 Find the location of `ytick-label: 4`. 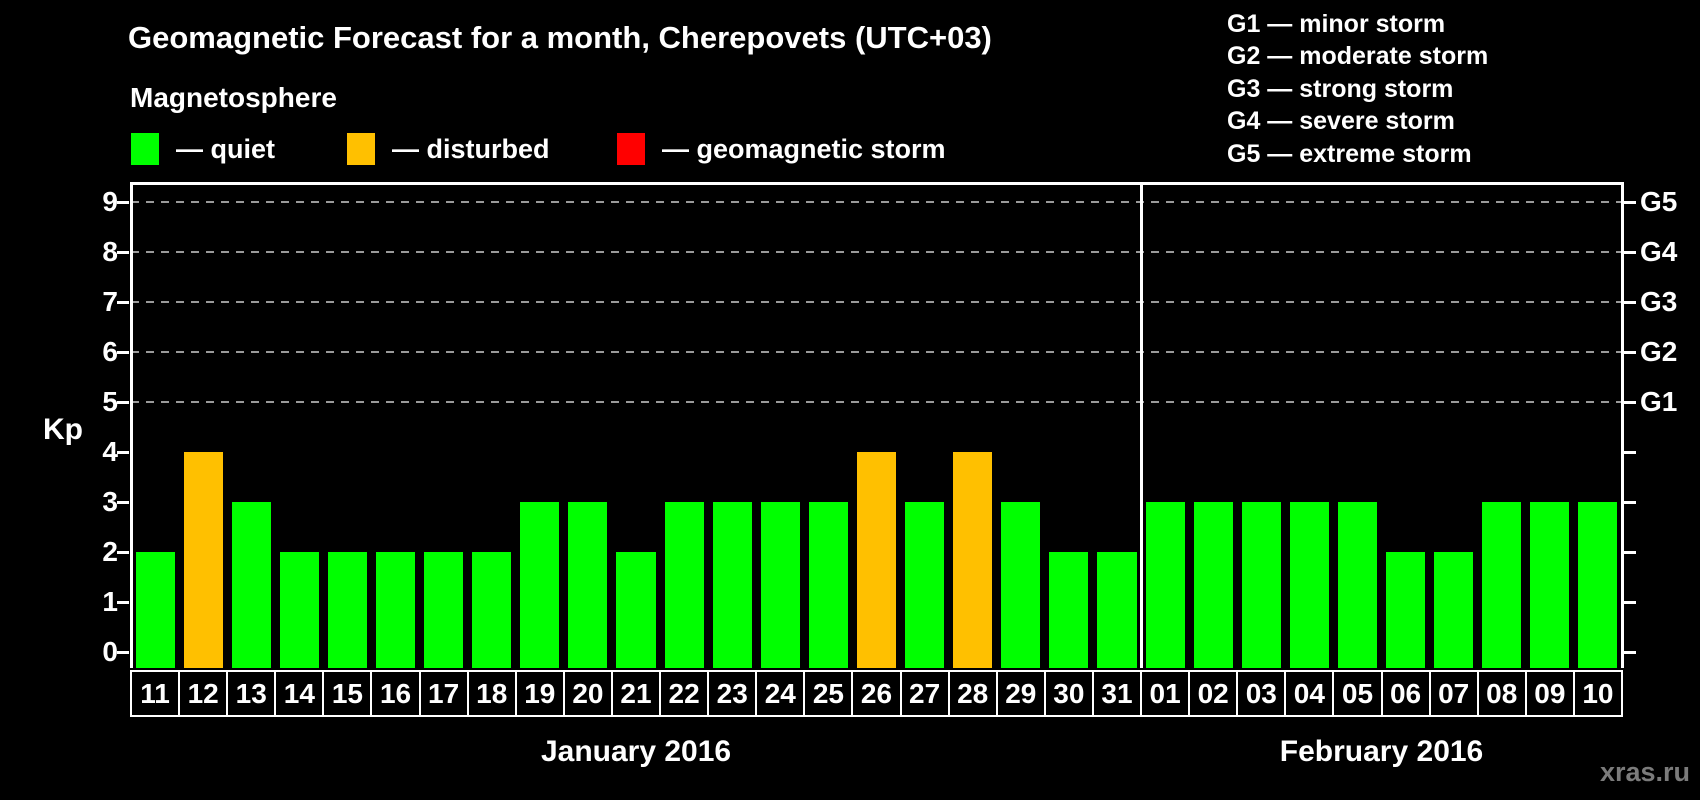

ytick-label: 4 is located at coordinates (110, 451).